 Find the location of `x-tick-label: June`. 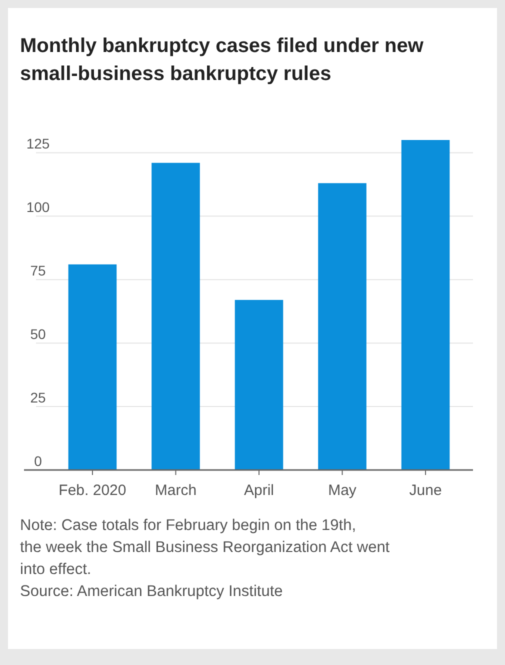

x-tick-label: June is located at coordinates (425, 490).